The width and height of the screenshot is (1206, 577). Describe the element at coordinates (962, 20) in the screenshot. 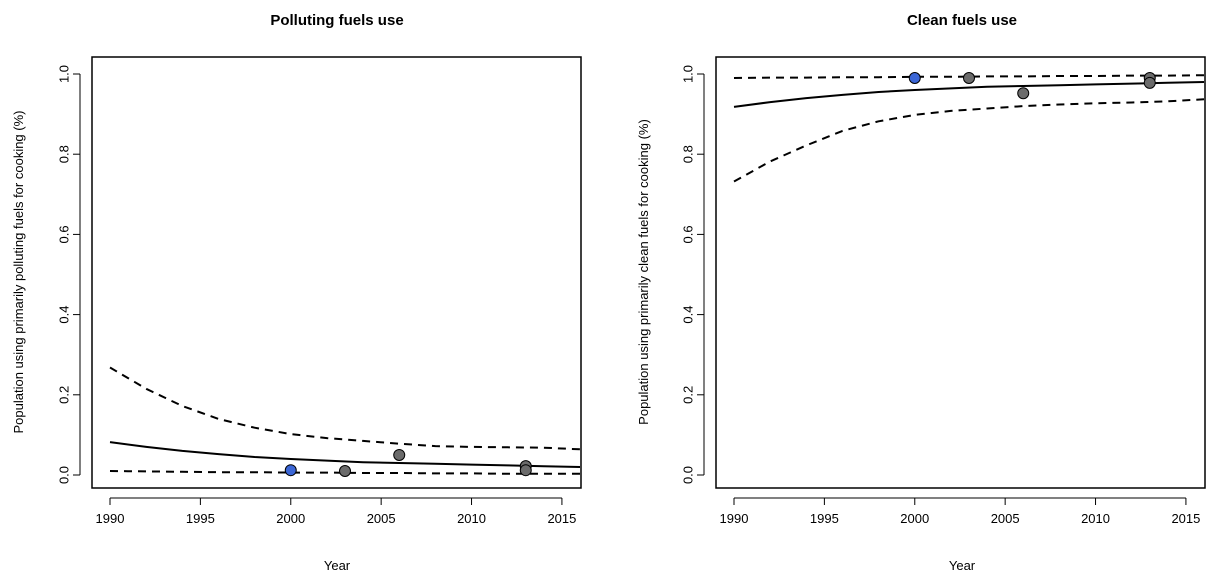

I see `chart-title: Clean fuels use` at that location.